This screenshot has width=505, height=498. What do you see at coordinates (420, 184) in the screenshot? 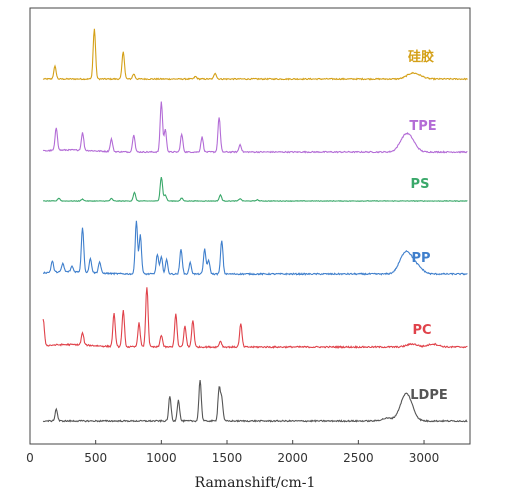
I see `series-label: PS` at bounding box center [420, 184].